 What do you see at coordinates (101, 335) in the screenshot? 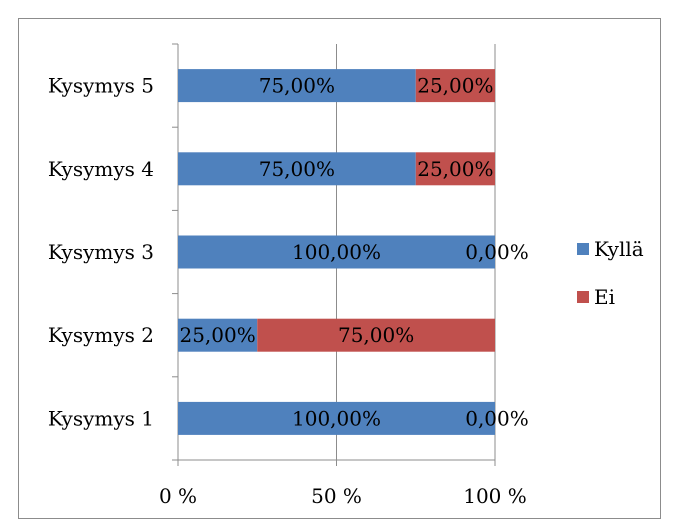
I see `category-label: Kysymys 2` at bounding box center [101, 335].